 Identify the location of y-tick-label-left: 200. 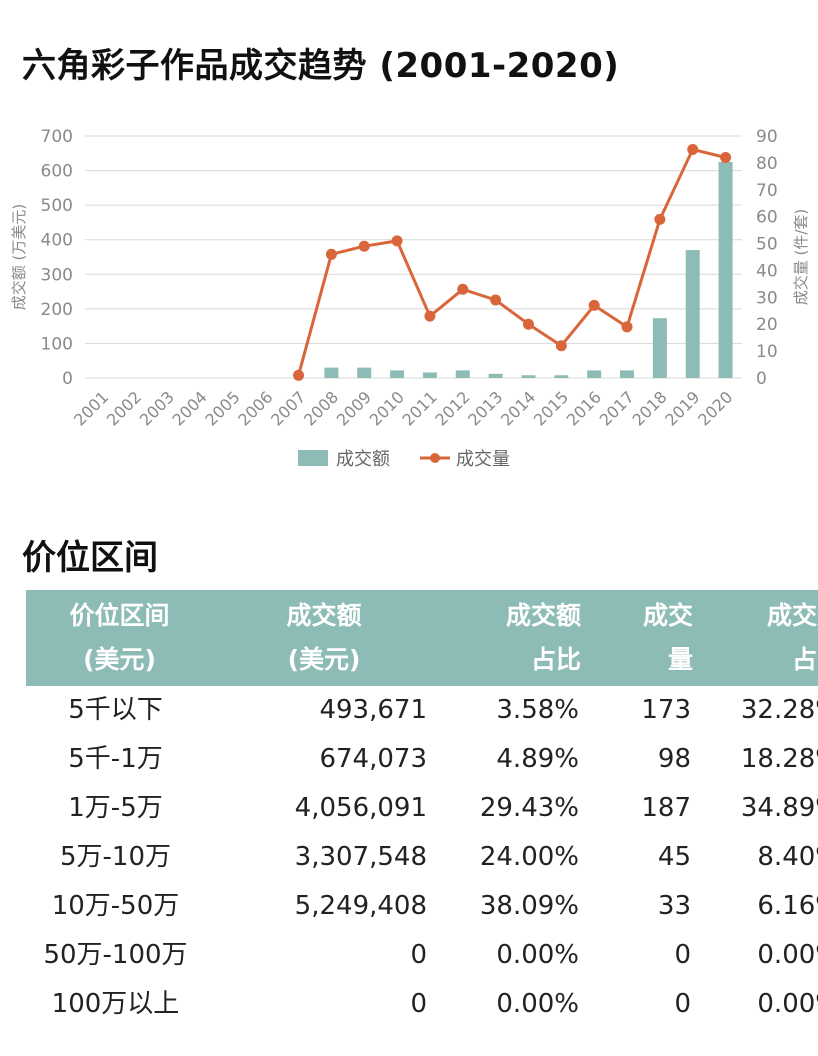
(57, 310).